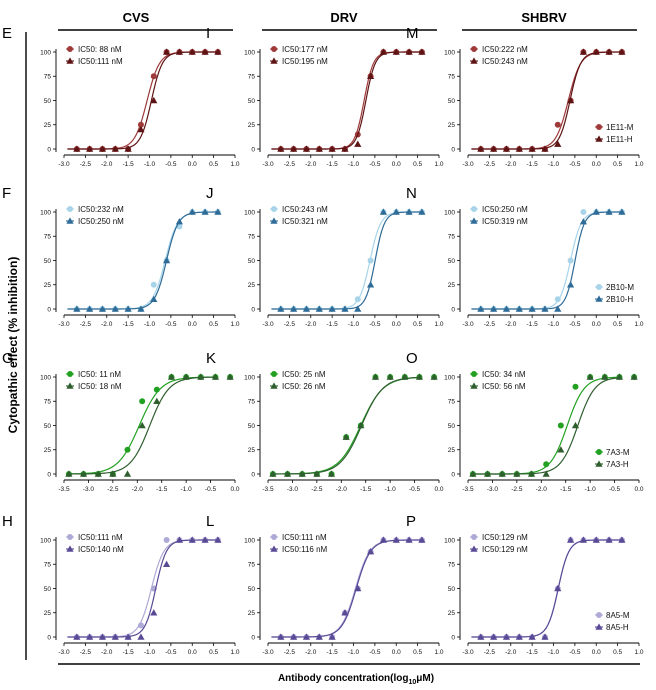 Image resolution: width=656 pixels, height=690 pixels. What do you see at coordinates (305, 49) in the screenshot?
I see `legend-ic50-label: IC50:177 nM` at bounding box center [305, 49].